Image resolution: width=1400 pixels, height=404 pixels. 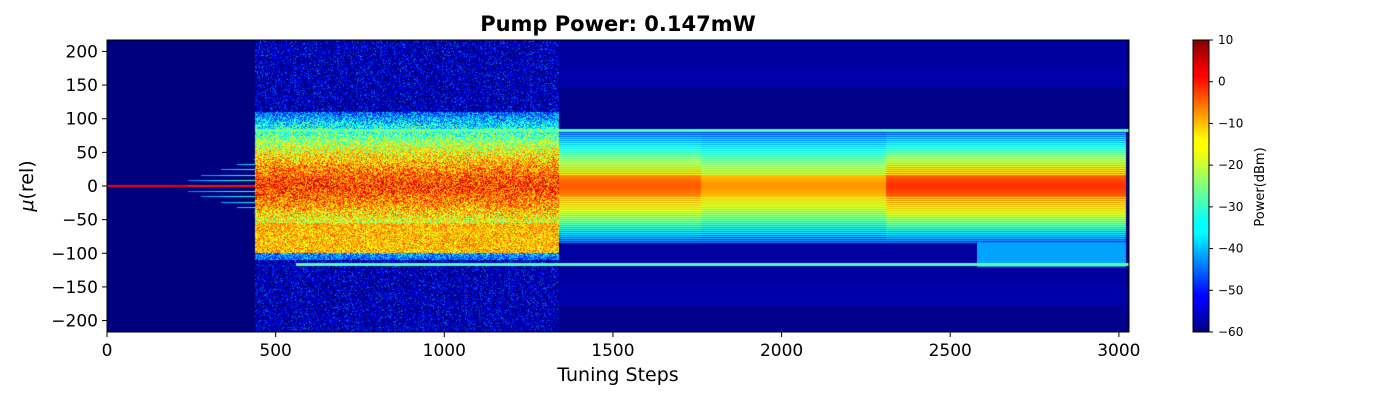 What do you see at coordinates (79, 187) in the screenshot?
I see `y-axis-ticks: 200 150 100 50 0 −50 −100 −150 −200` at bounding box center [79, 187].